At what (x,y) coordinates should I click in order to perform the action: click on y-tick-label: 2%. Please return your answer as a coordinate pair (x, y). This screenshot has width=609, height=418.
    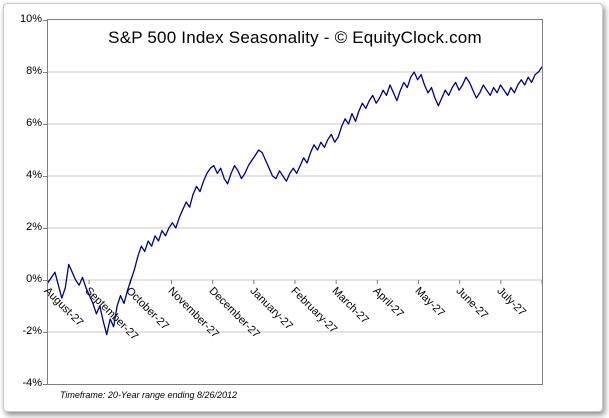
    Looking at the image, I should click on (34, 227).